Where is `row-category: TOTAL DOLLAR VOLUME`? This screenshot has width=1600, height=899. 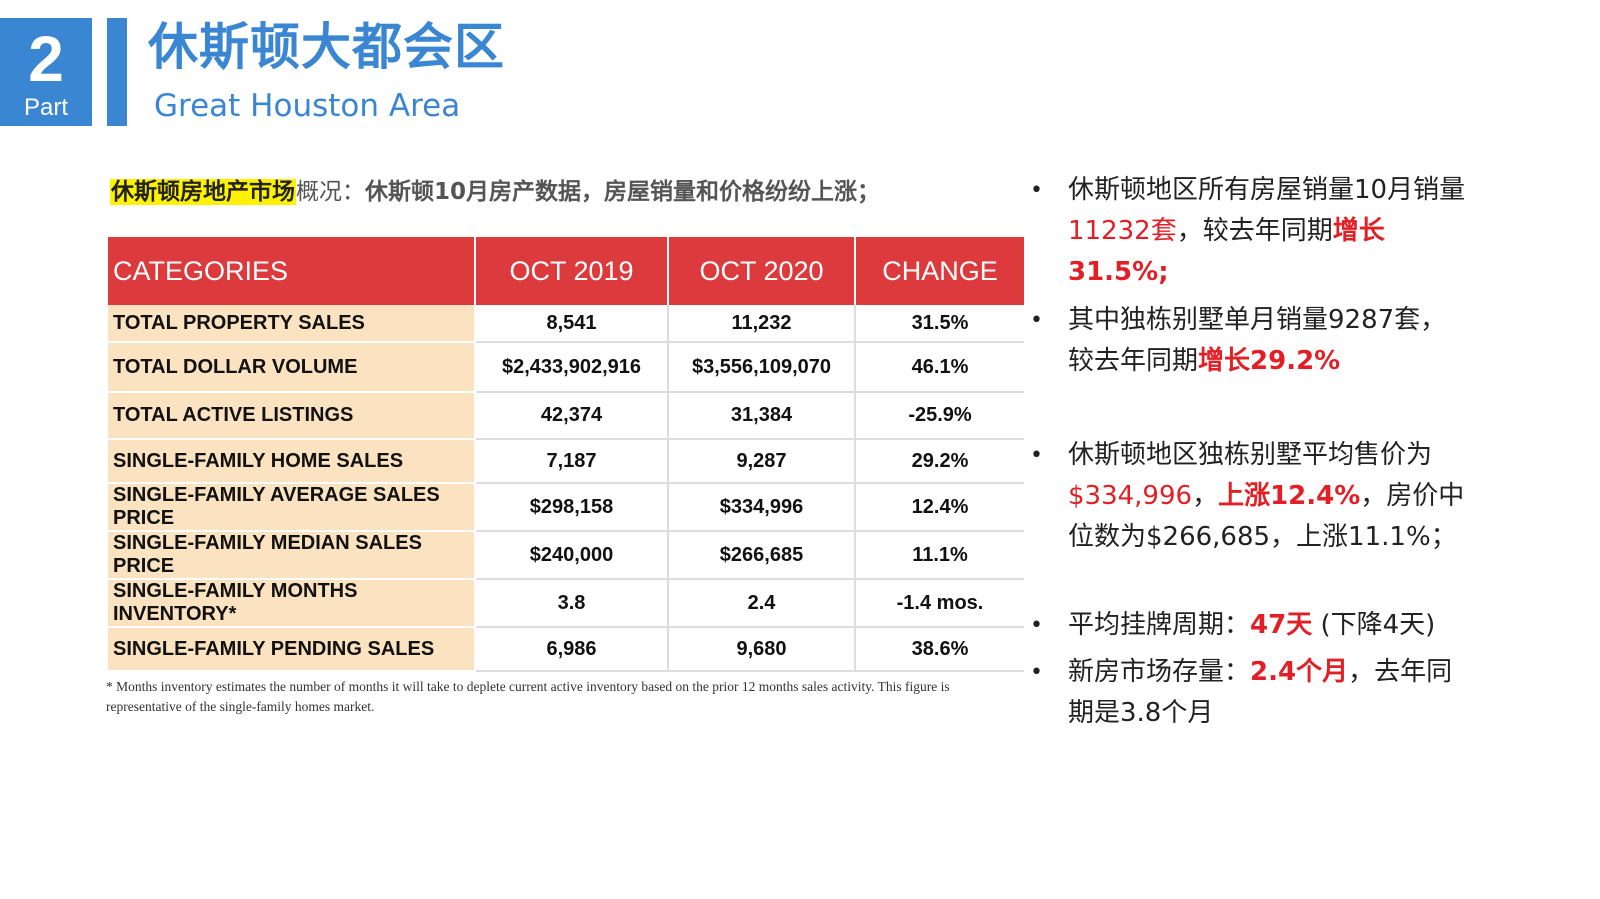
row-category: TOTAL DOLLAR VOLUME is located at coordinates (292, 367).